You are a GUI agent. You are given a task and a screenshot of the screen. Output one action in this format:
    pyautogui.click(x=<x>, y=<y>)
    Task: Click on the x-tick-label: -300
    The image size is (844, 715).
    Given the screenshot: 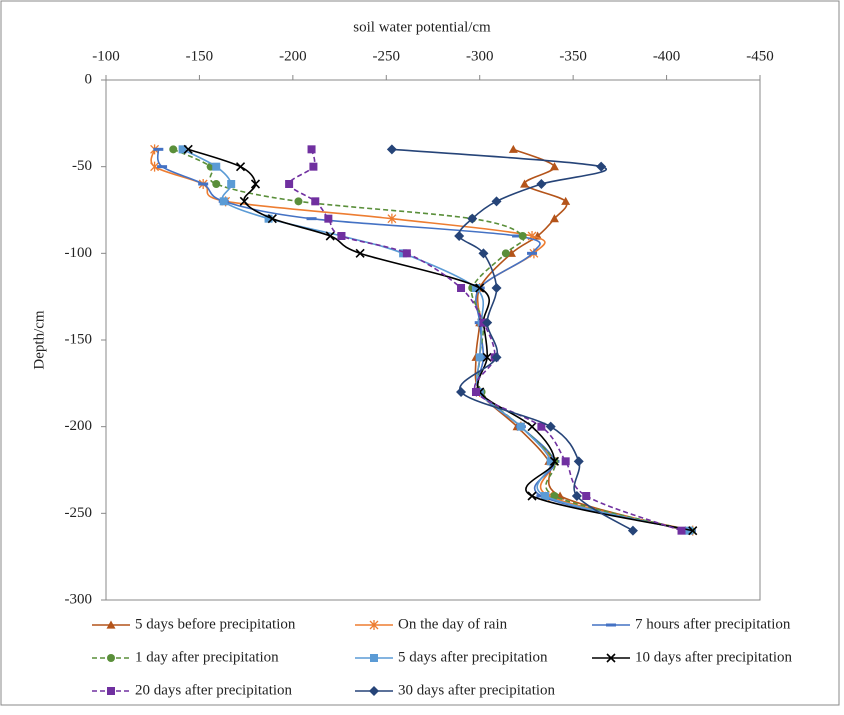 What is the action you would take?
    pyautogui.click(x=480, y=56)
    